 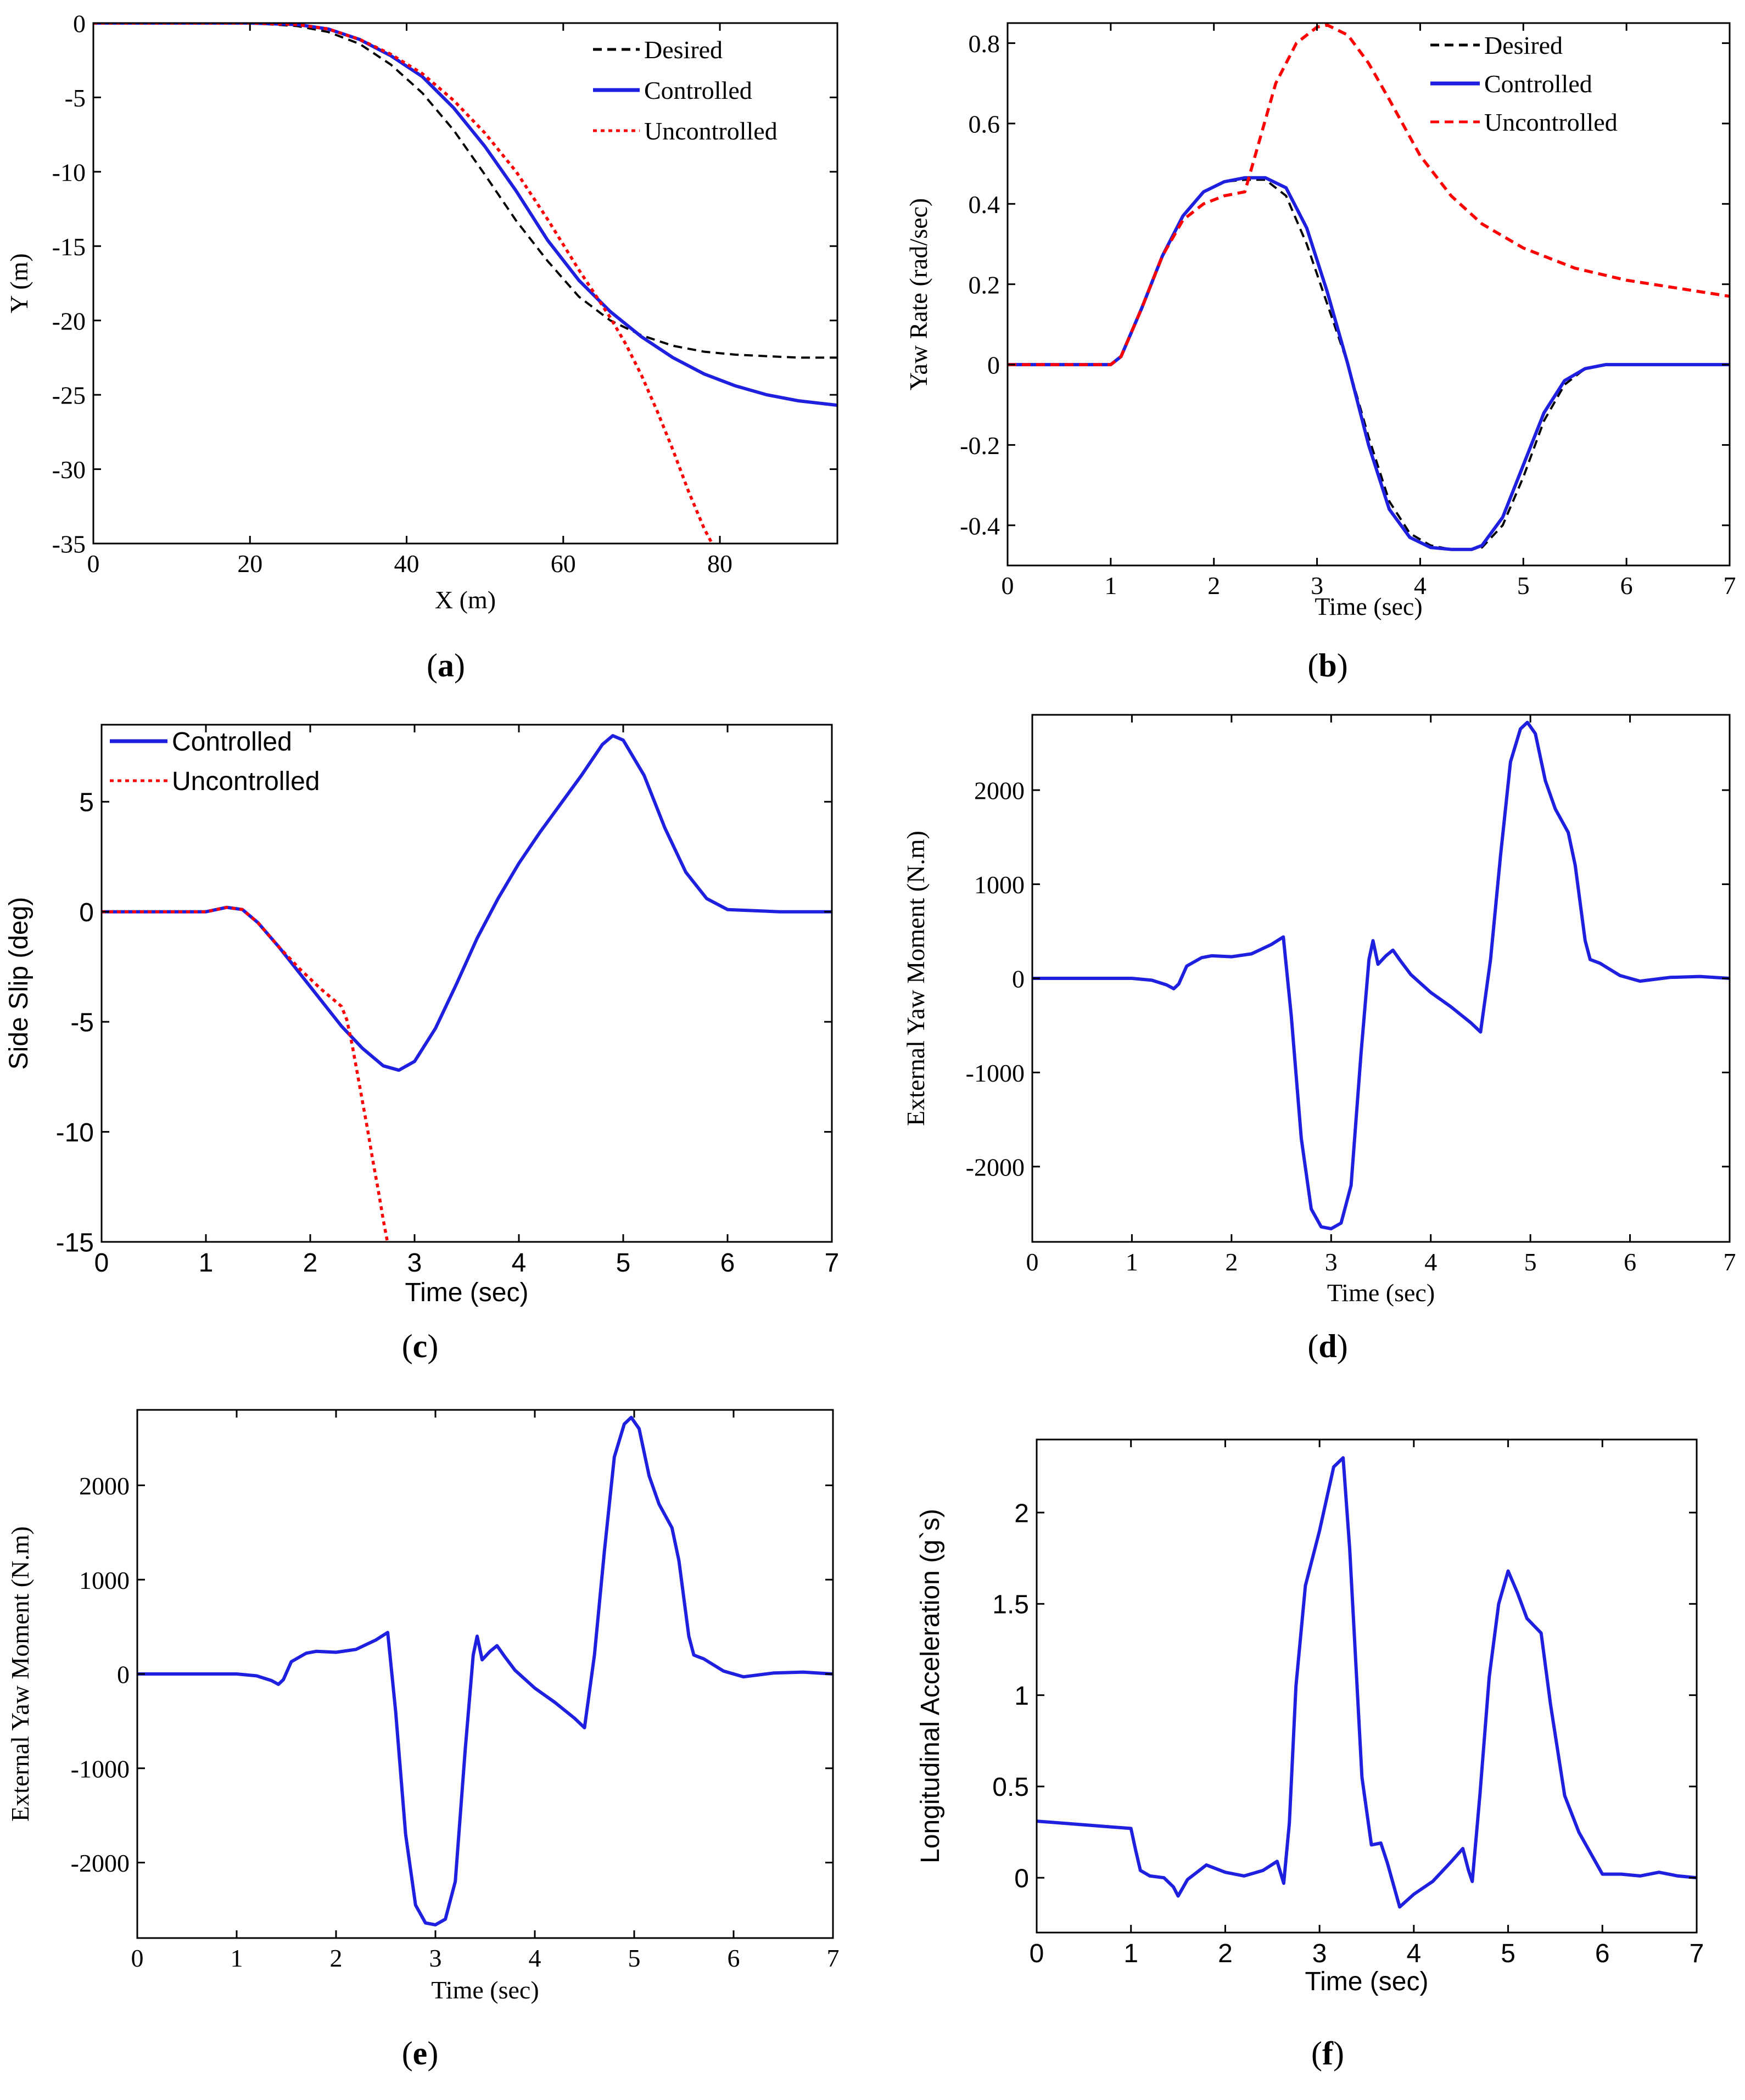 What do you see at coordinates (407, 564) in the screenshot?
I see `x-tick-label: 40` at bounding box center [407, 564].